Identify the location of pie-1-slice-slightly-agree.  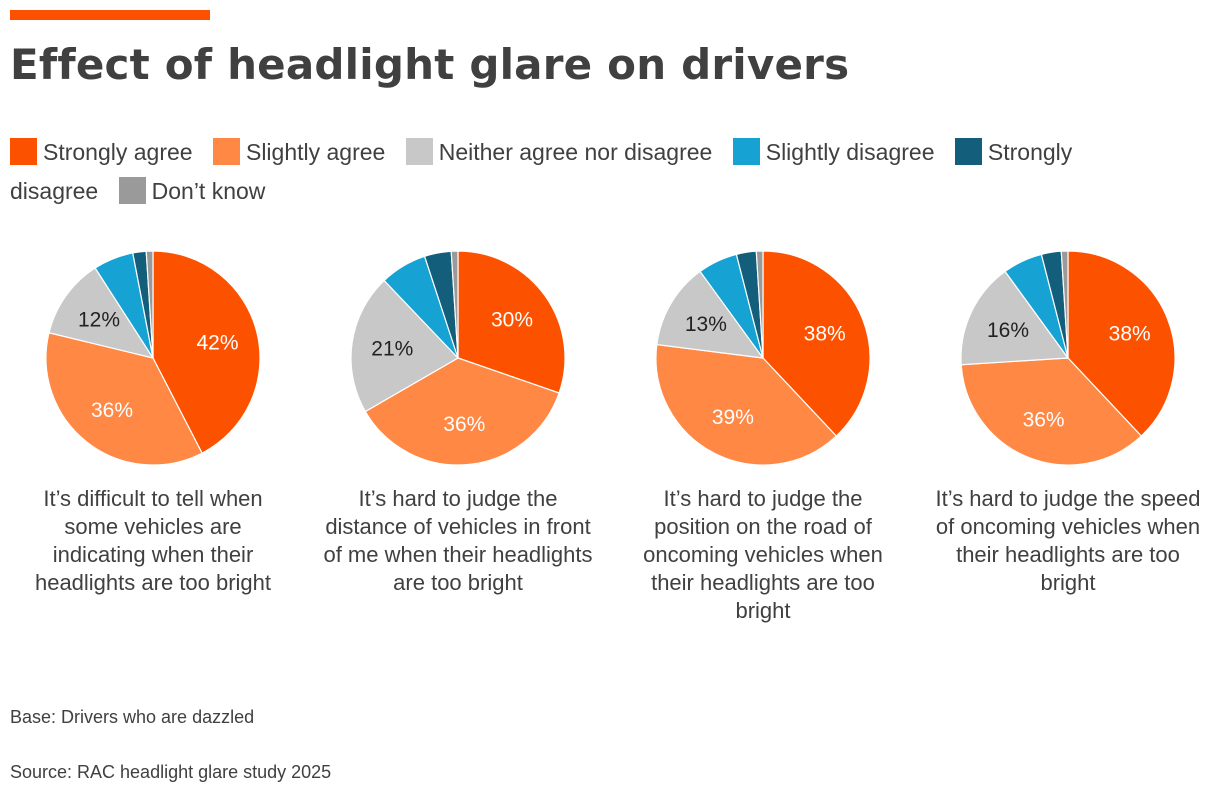
(124, 399).